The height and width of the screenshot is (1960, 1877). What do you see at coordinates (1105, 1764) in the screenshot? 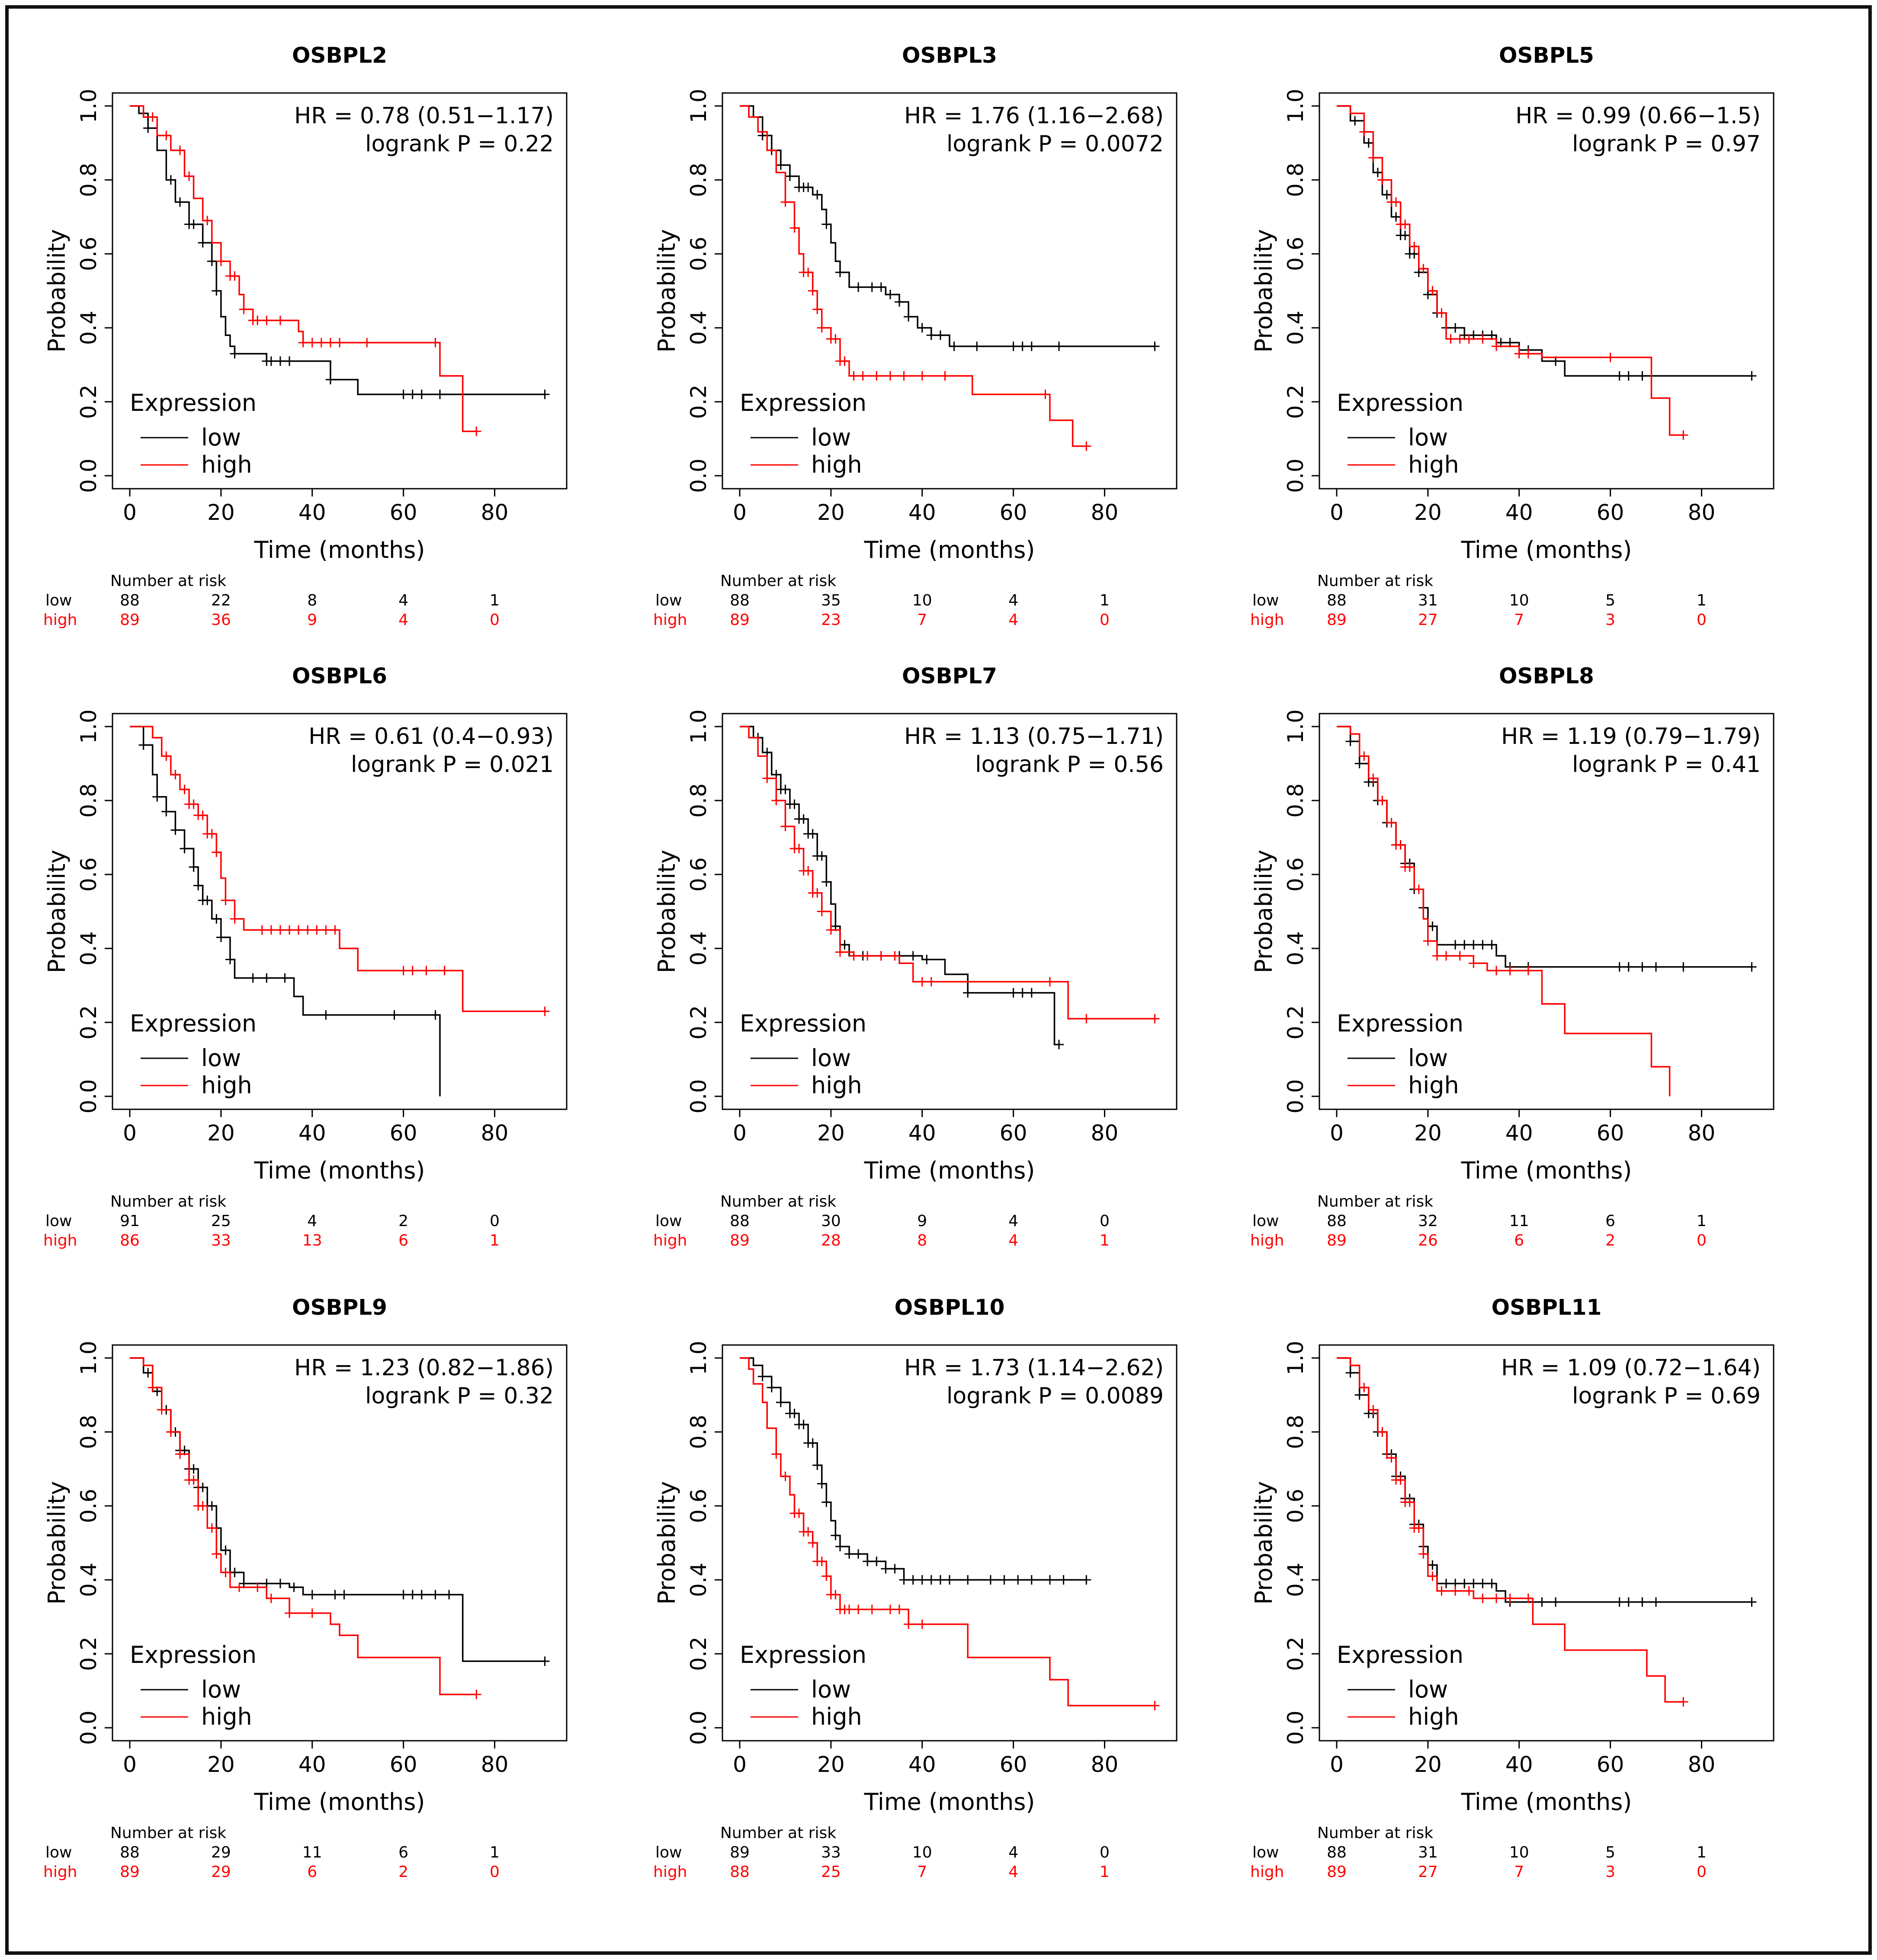
I see `x-tick-label: 80` at bounding box center [1105, 1764].